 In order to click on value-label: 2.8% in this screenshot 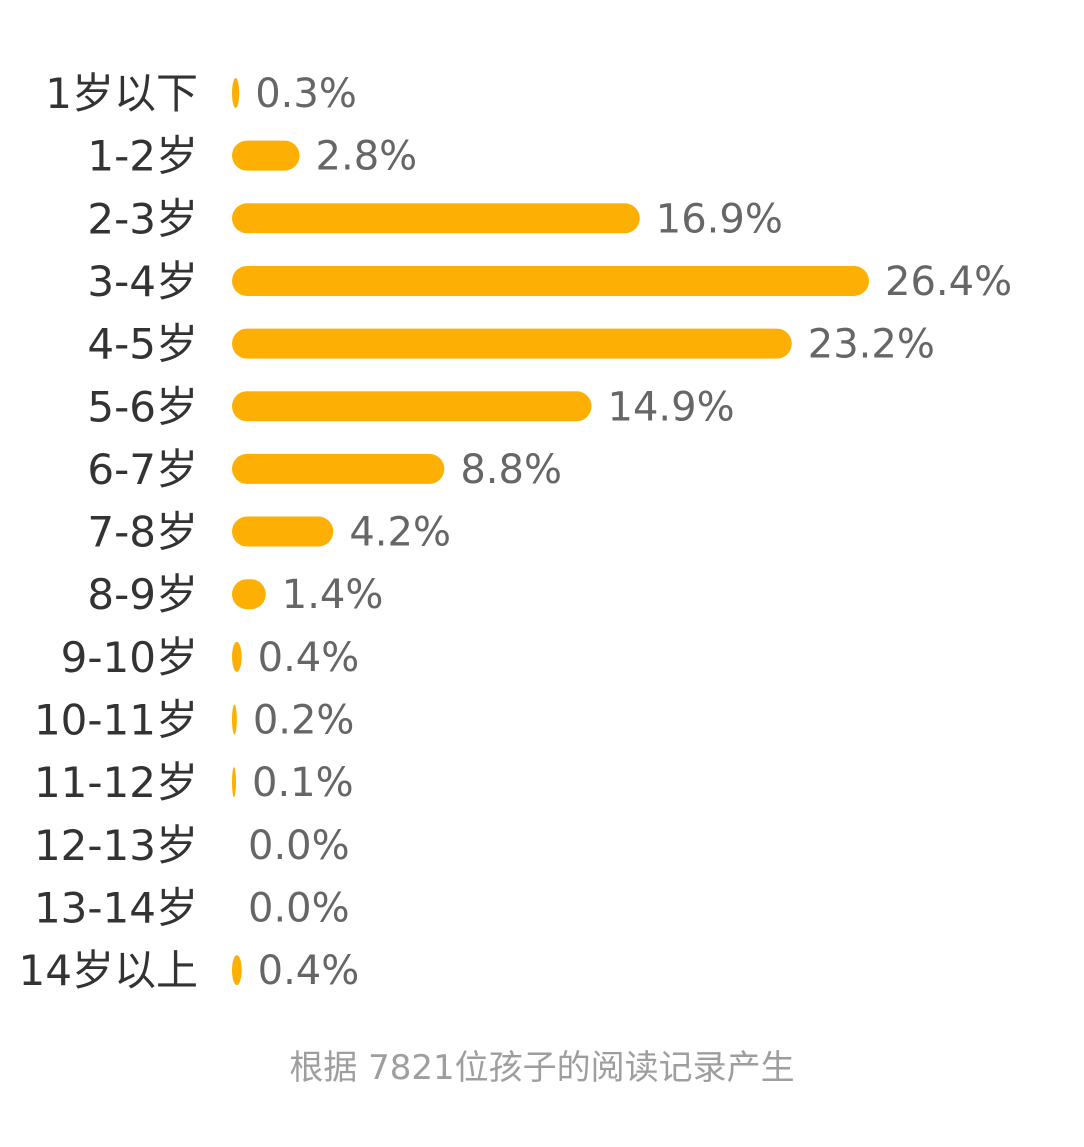, I will do `click(367, 157)`.